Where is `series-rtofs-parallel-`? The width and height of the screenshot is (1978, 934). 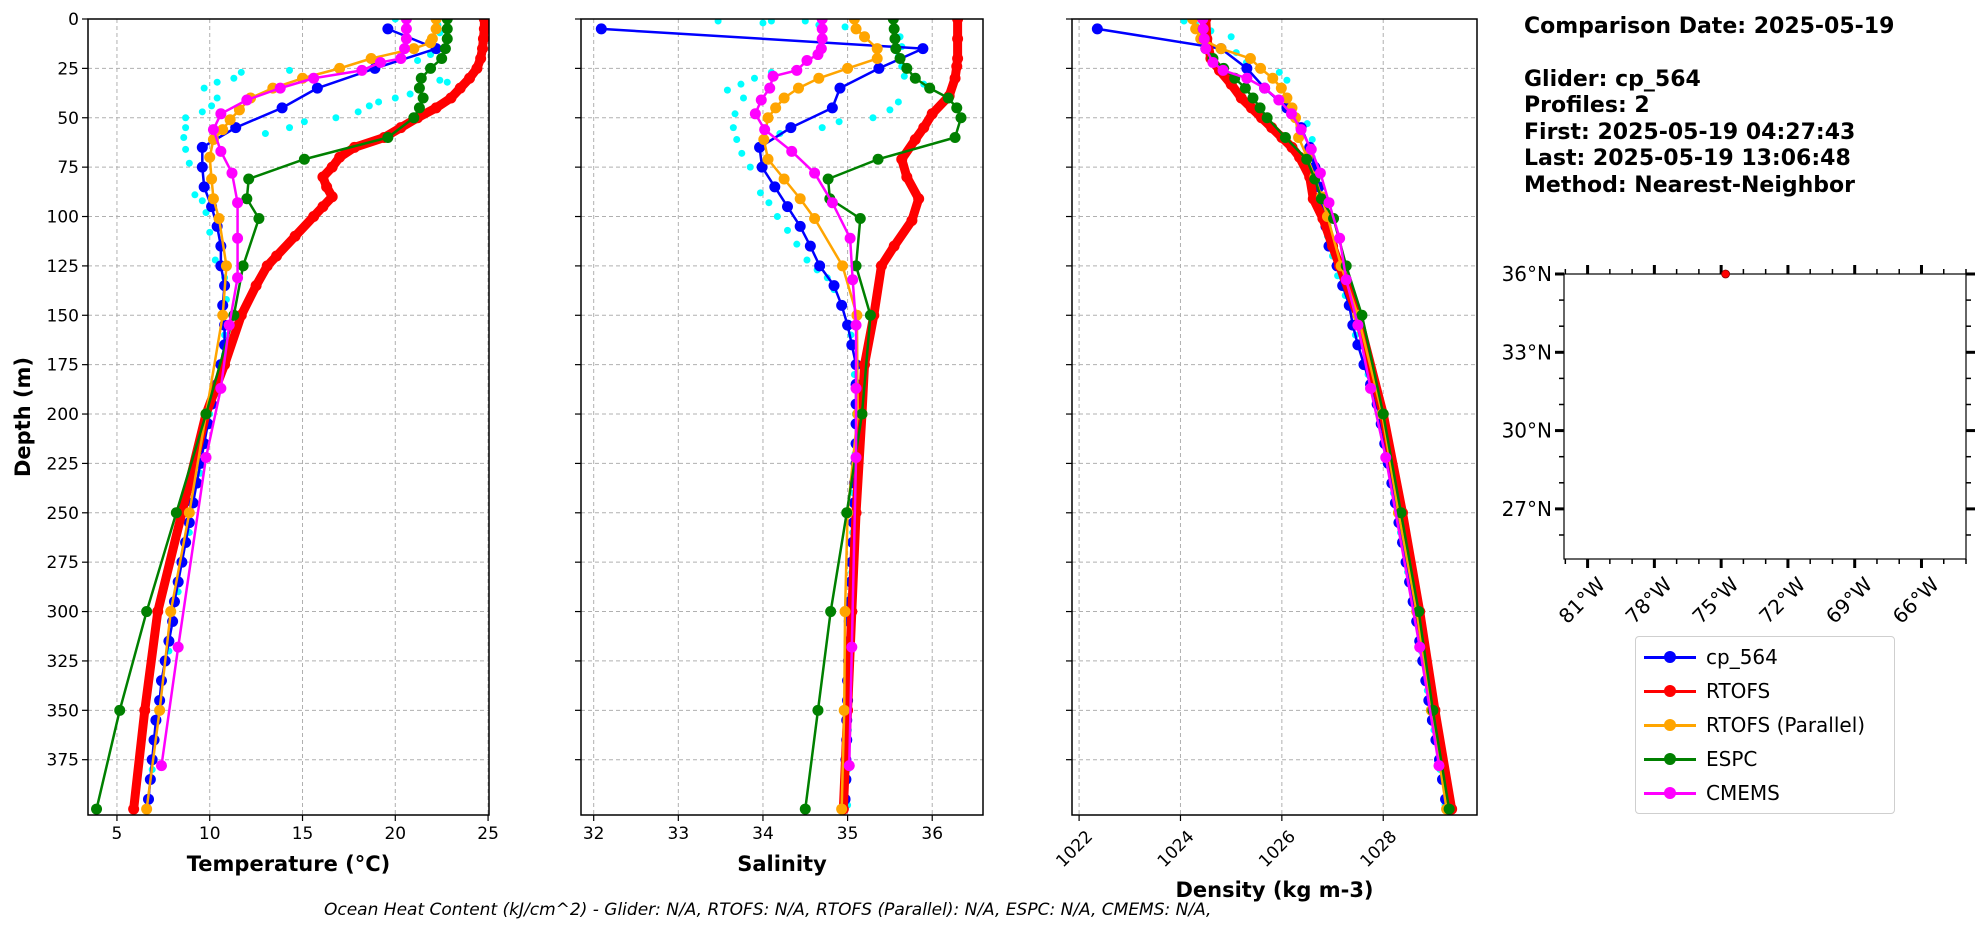
series-rtofs-parallel- is located at coordinates (820, 417).